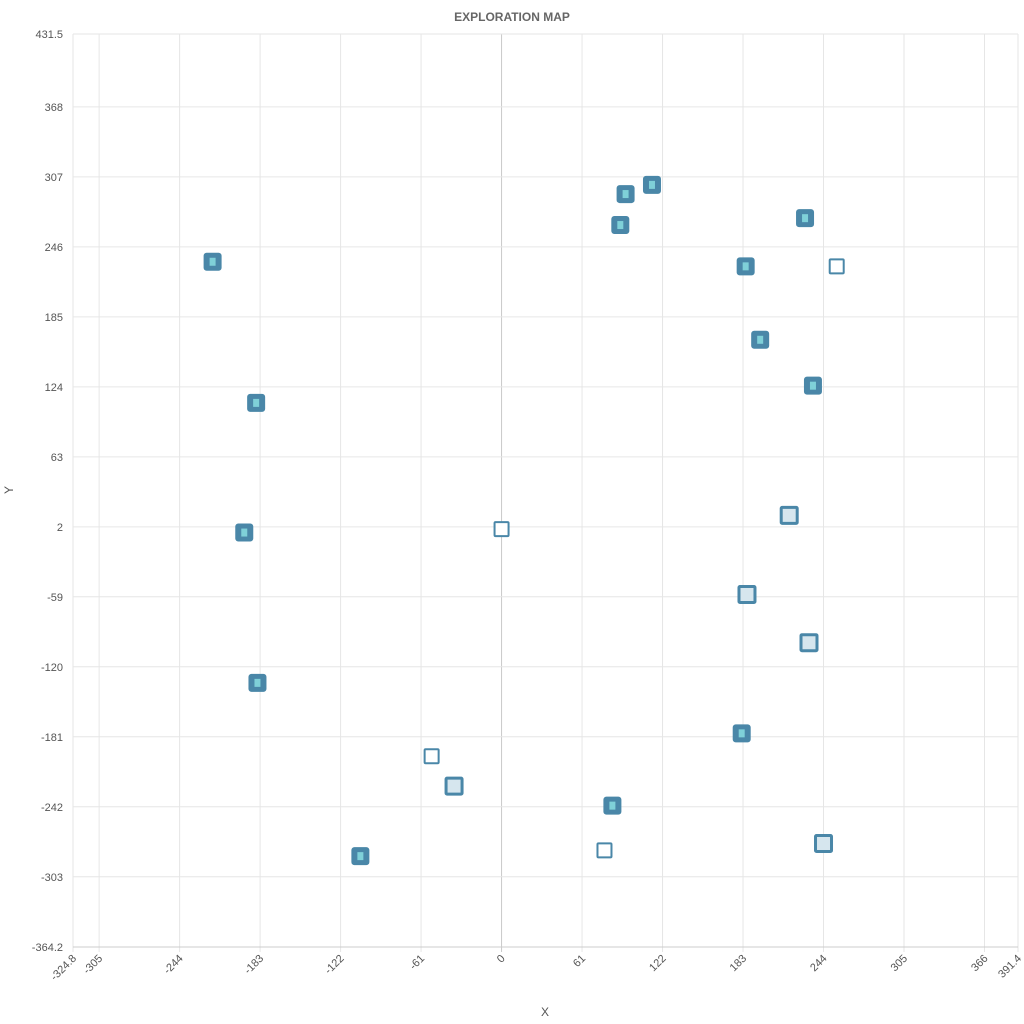 This screenshot has height=1024, width=1024. What do you see at coordinates (174, 965) in the screenshot?
I see `x-tick-label: -244` at bounding box center [174, 965].